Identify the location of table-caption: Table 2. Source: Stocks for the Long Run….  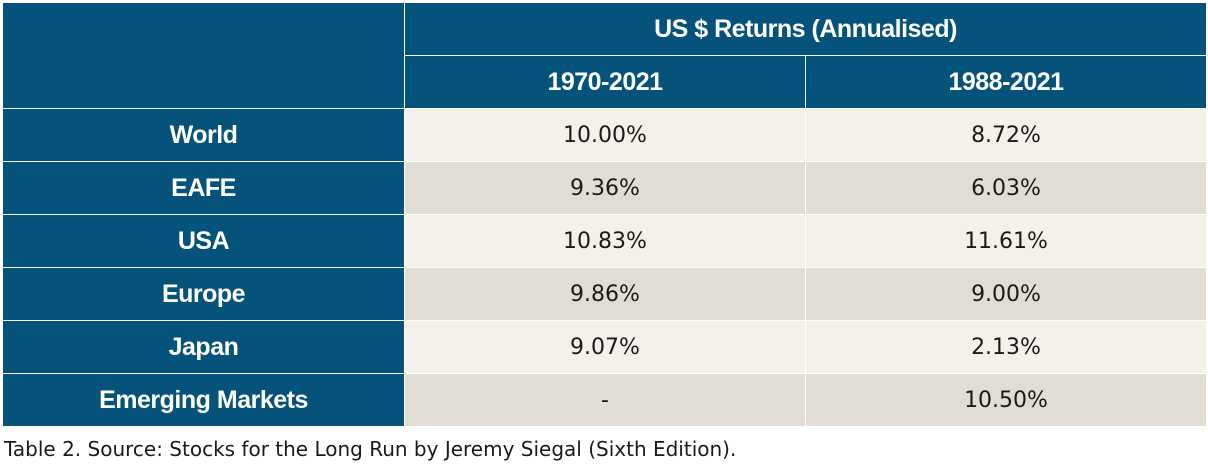
(370, 449).